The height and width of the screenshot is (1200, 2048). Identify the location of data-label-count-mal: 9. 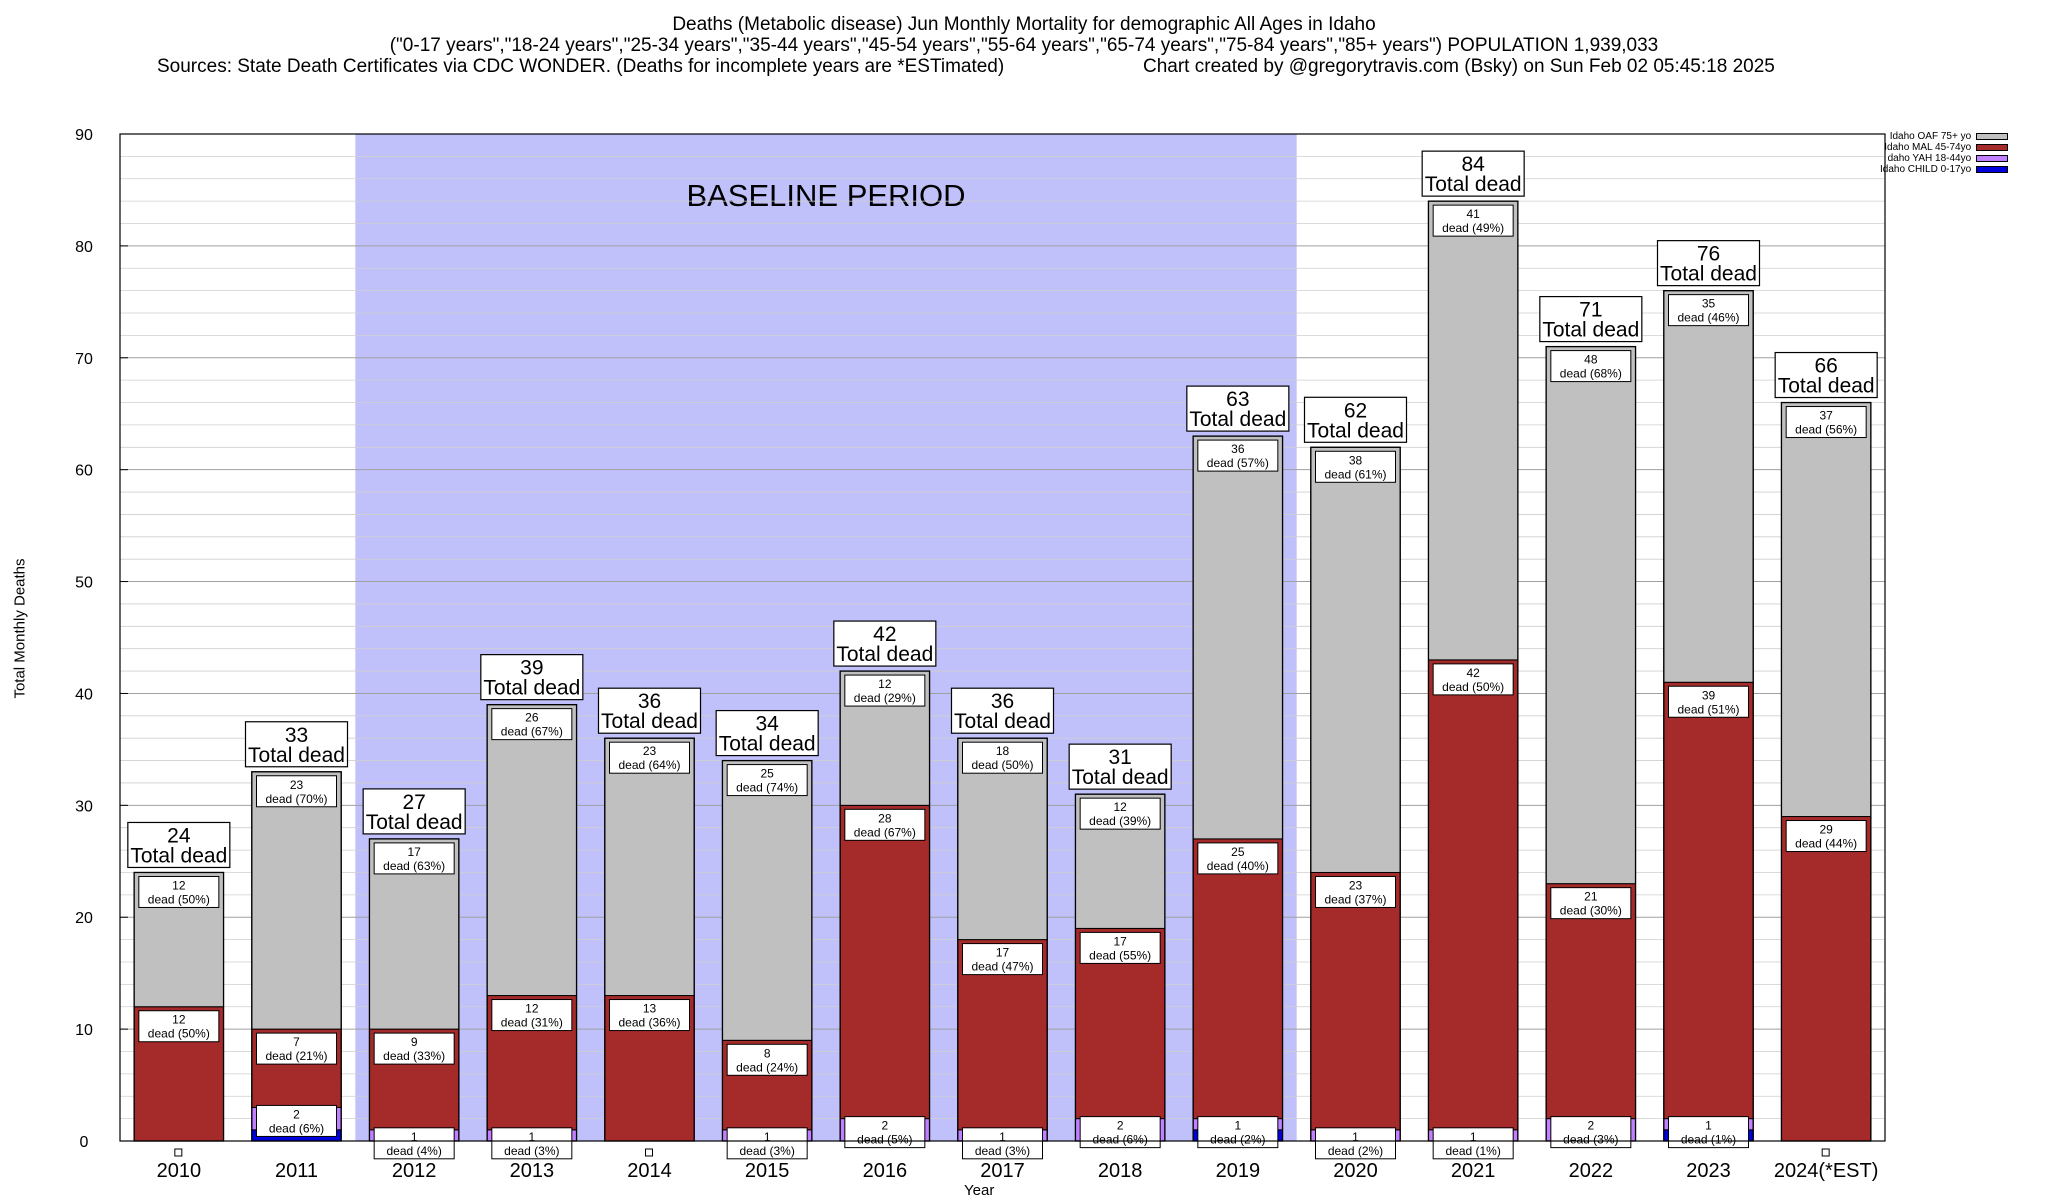
(414, 1042).